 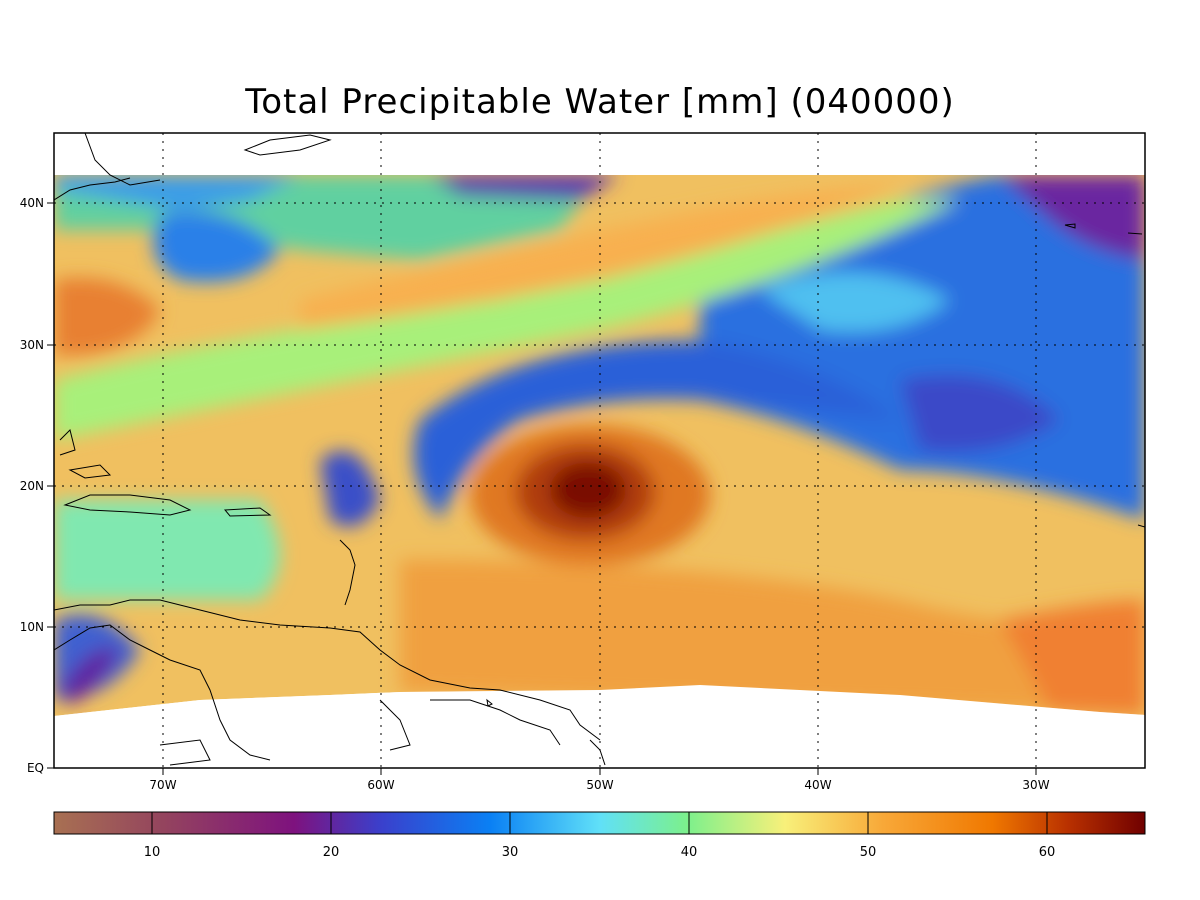 What do you see at coordinates (31, 203) in the screenshot?
I see `lat-label-40n: 40N` at bounding box center [31, 203].